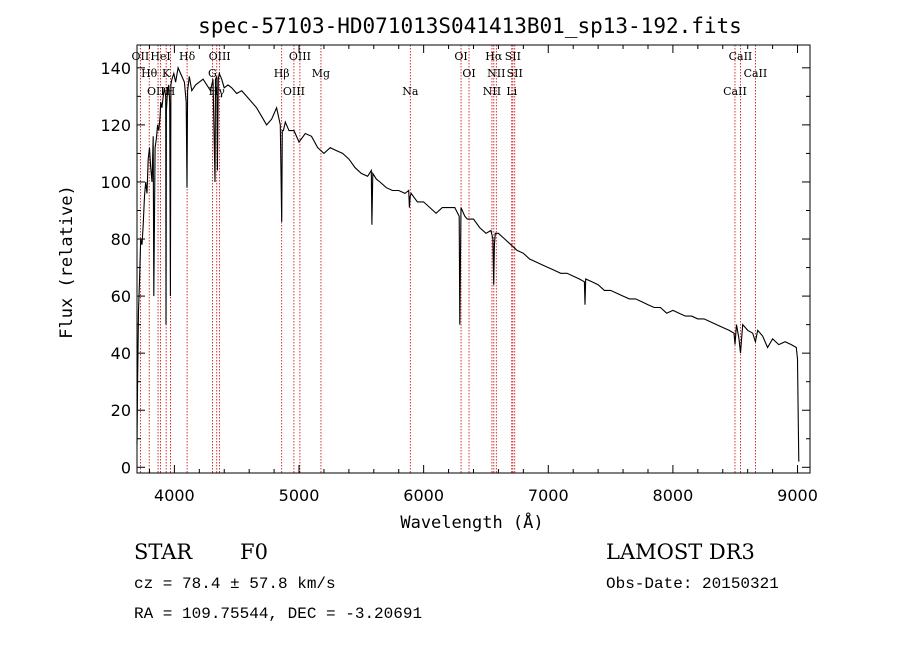  Describe the element at coordinates (187, 56) in the screenshot. I see `line-label-hδ: Hδ` at that location.